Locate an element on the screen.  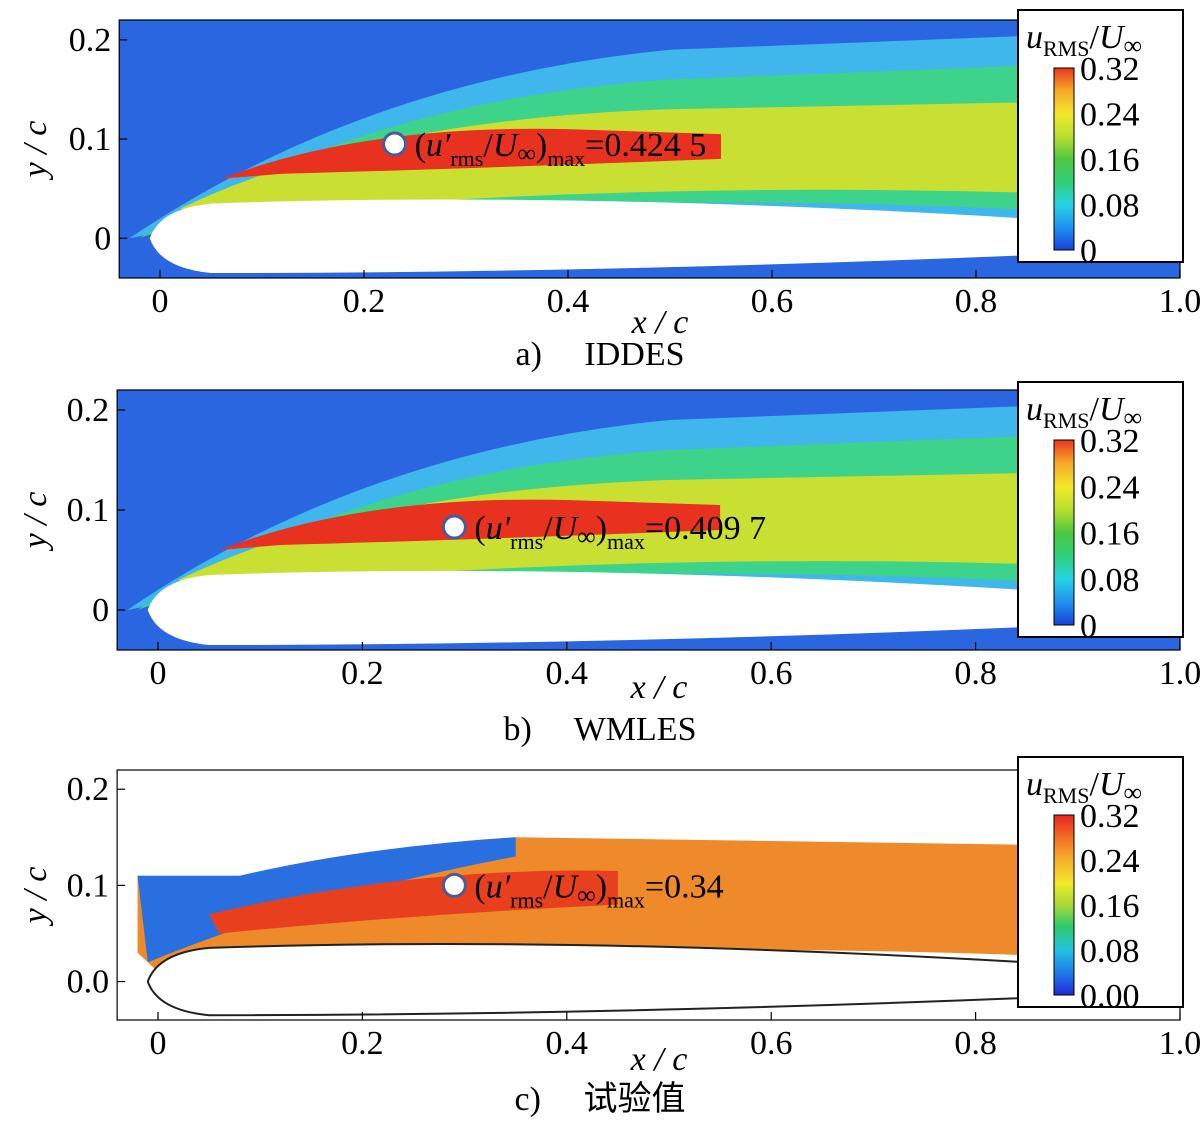
experiment-peak-region is located at coordinates (413, 902).